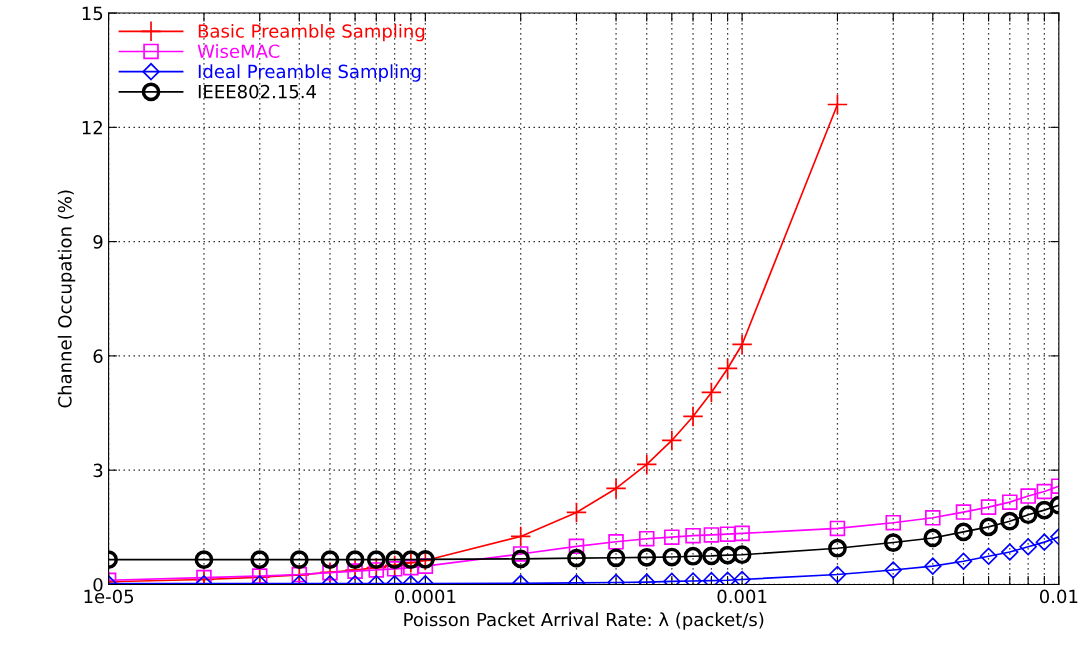  I want to click on x-tick-label: 0.01, so click(1058, 596).